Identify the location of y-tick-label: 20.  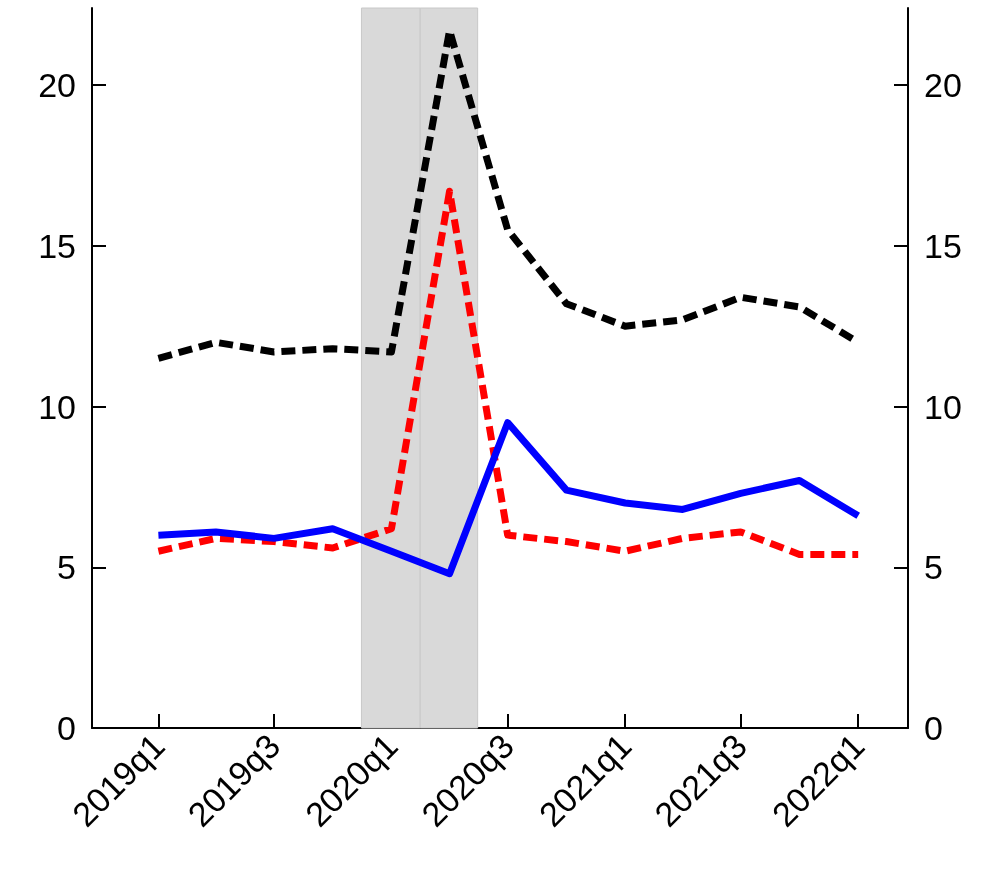
(57, 85).